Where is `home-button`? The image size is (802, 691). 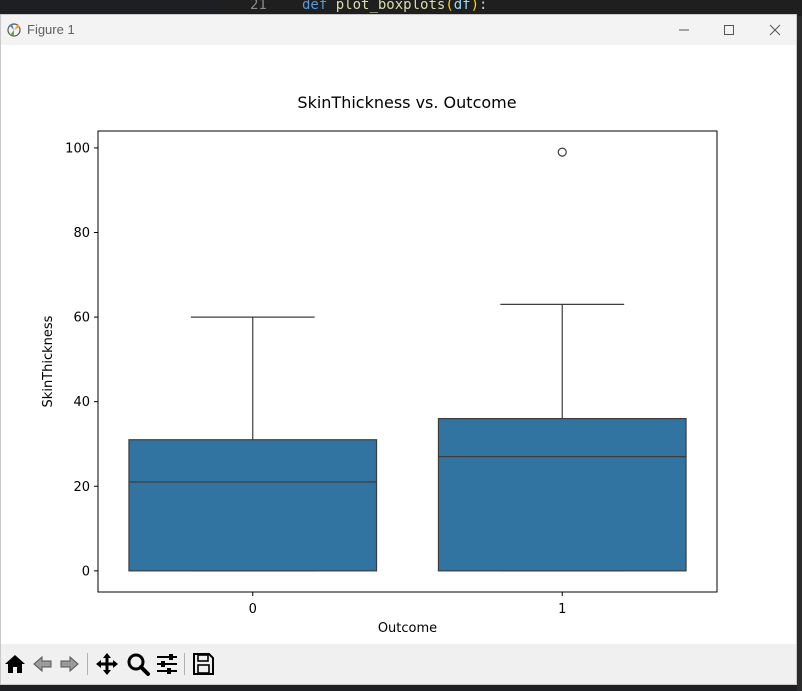
home-button is located at coordinates (15, 664).